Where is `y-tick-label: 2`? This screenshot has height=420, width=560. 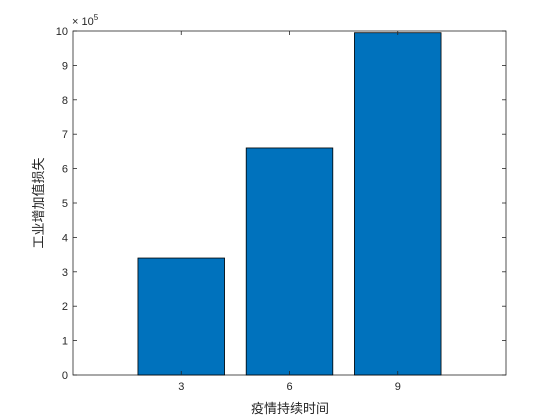
y-tick-label: 2 is located at coordinates (65, 307).